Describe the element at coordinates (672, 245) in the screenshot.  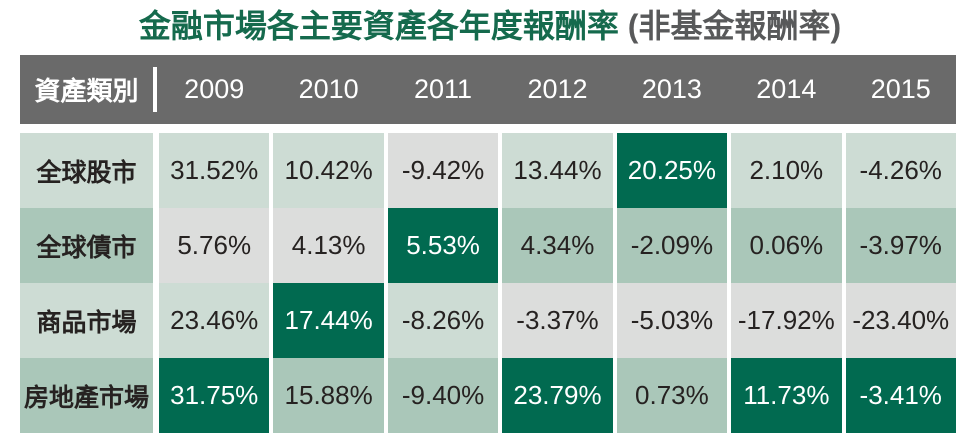
I see `table-cell: -2.09%` at that location.